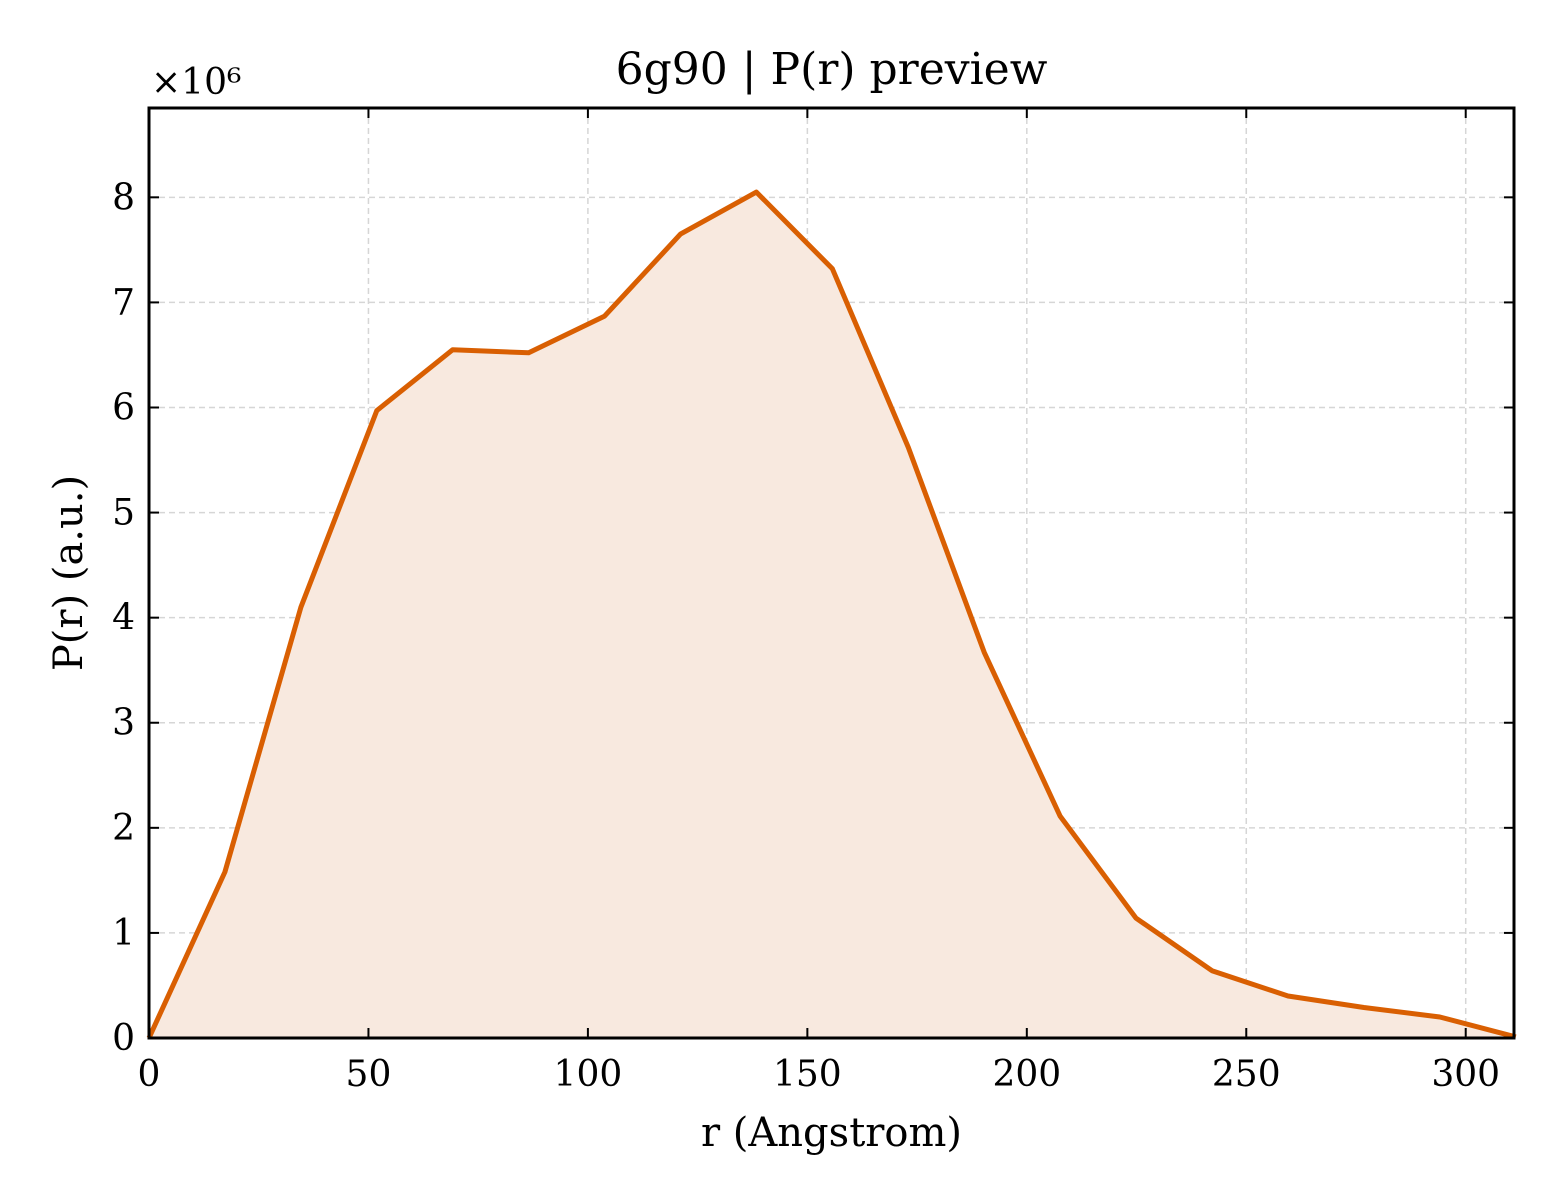  What do you see at coordinates (1246, 1074) in the screenshot?
I see `x-tick-label: 250` at bounding box center [1246, 1074].